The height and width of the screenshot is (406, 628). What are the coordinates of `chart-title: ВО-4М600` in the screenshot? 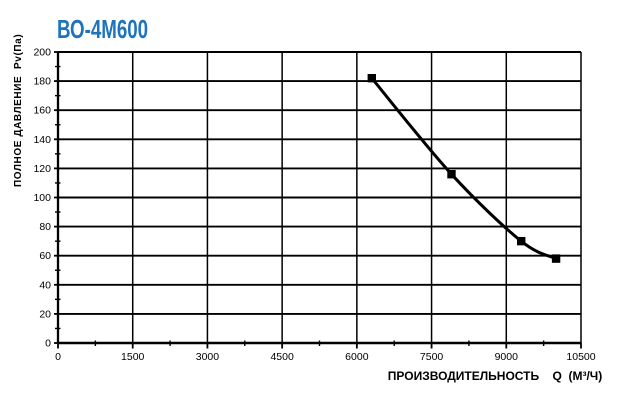 It's located at (103, 29).